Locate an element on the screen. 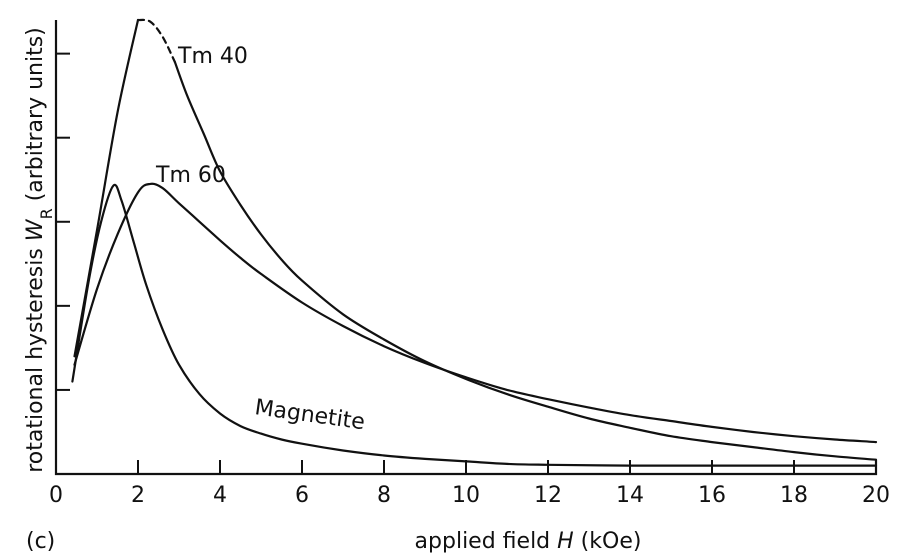 The image size is (911, 557). x-axis-label: applied field H (kOe) is located at coordinates (528, 541).